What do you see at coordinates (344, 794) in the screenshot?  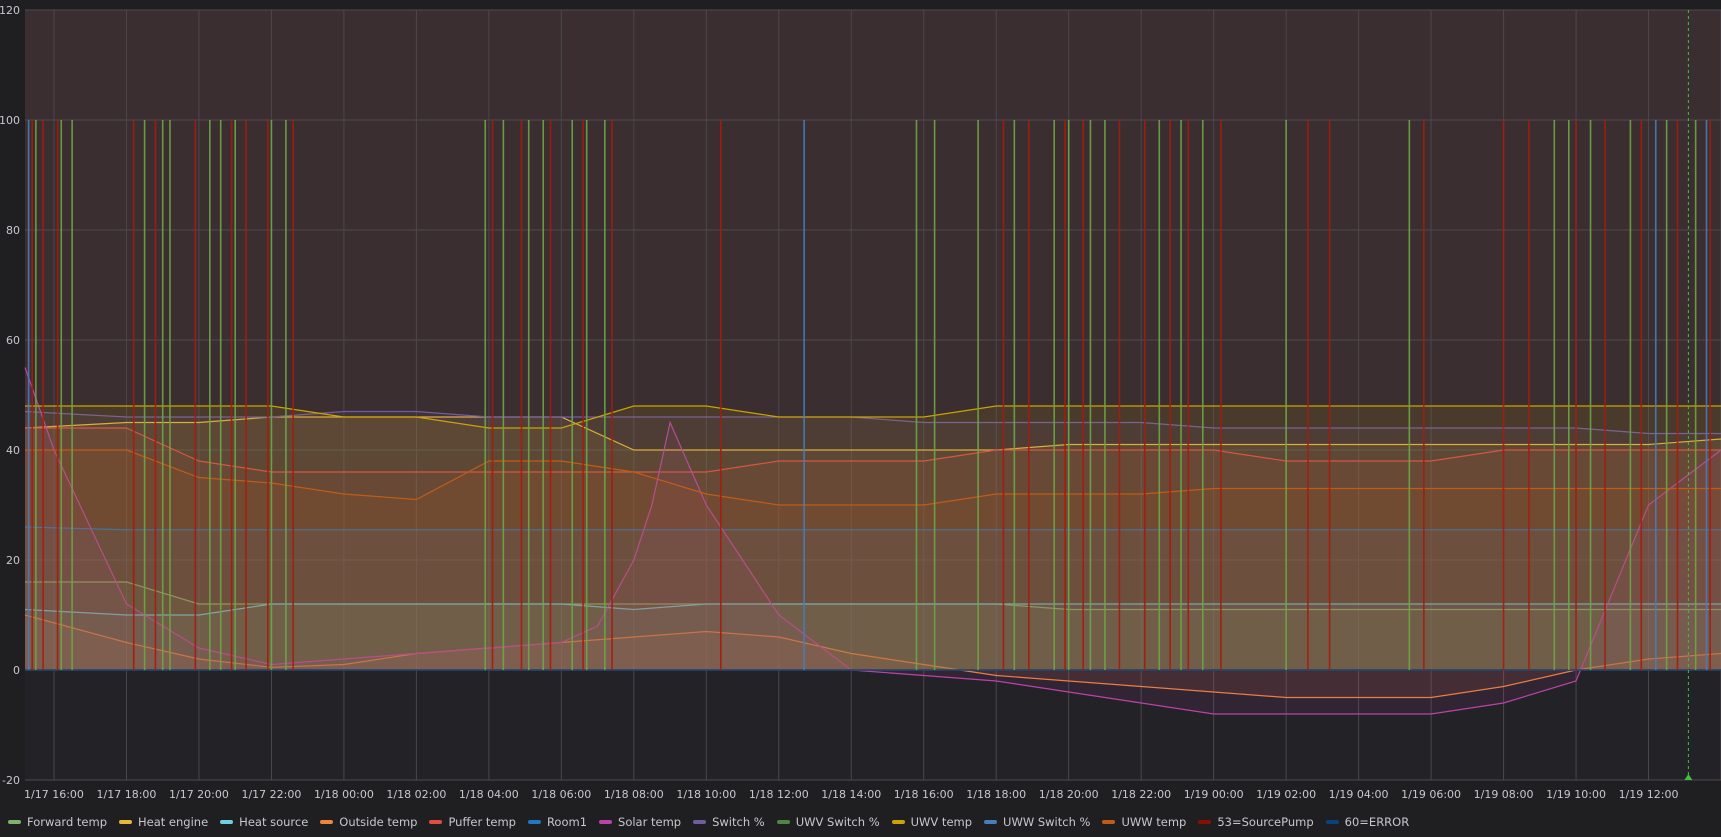 I see `x-tick-label: 1/18 00:00` at bounding box center [344, 794].